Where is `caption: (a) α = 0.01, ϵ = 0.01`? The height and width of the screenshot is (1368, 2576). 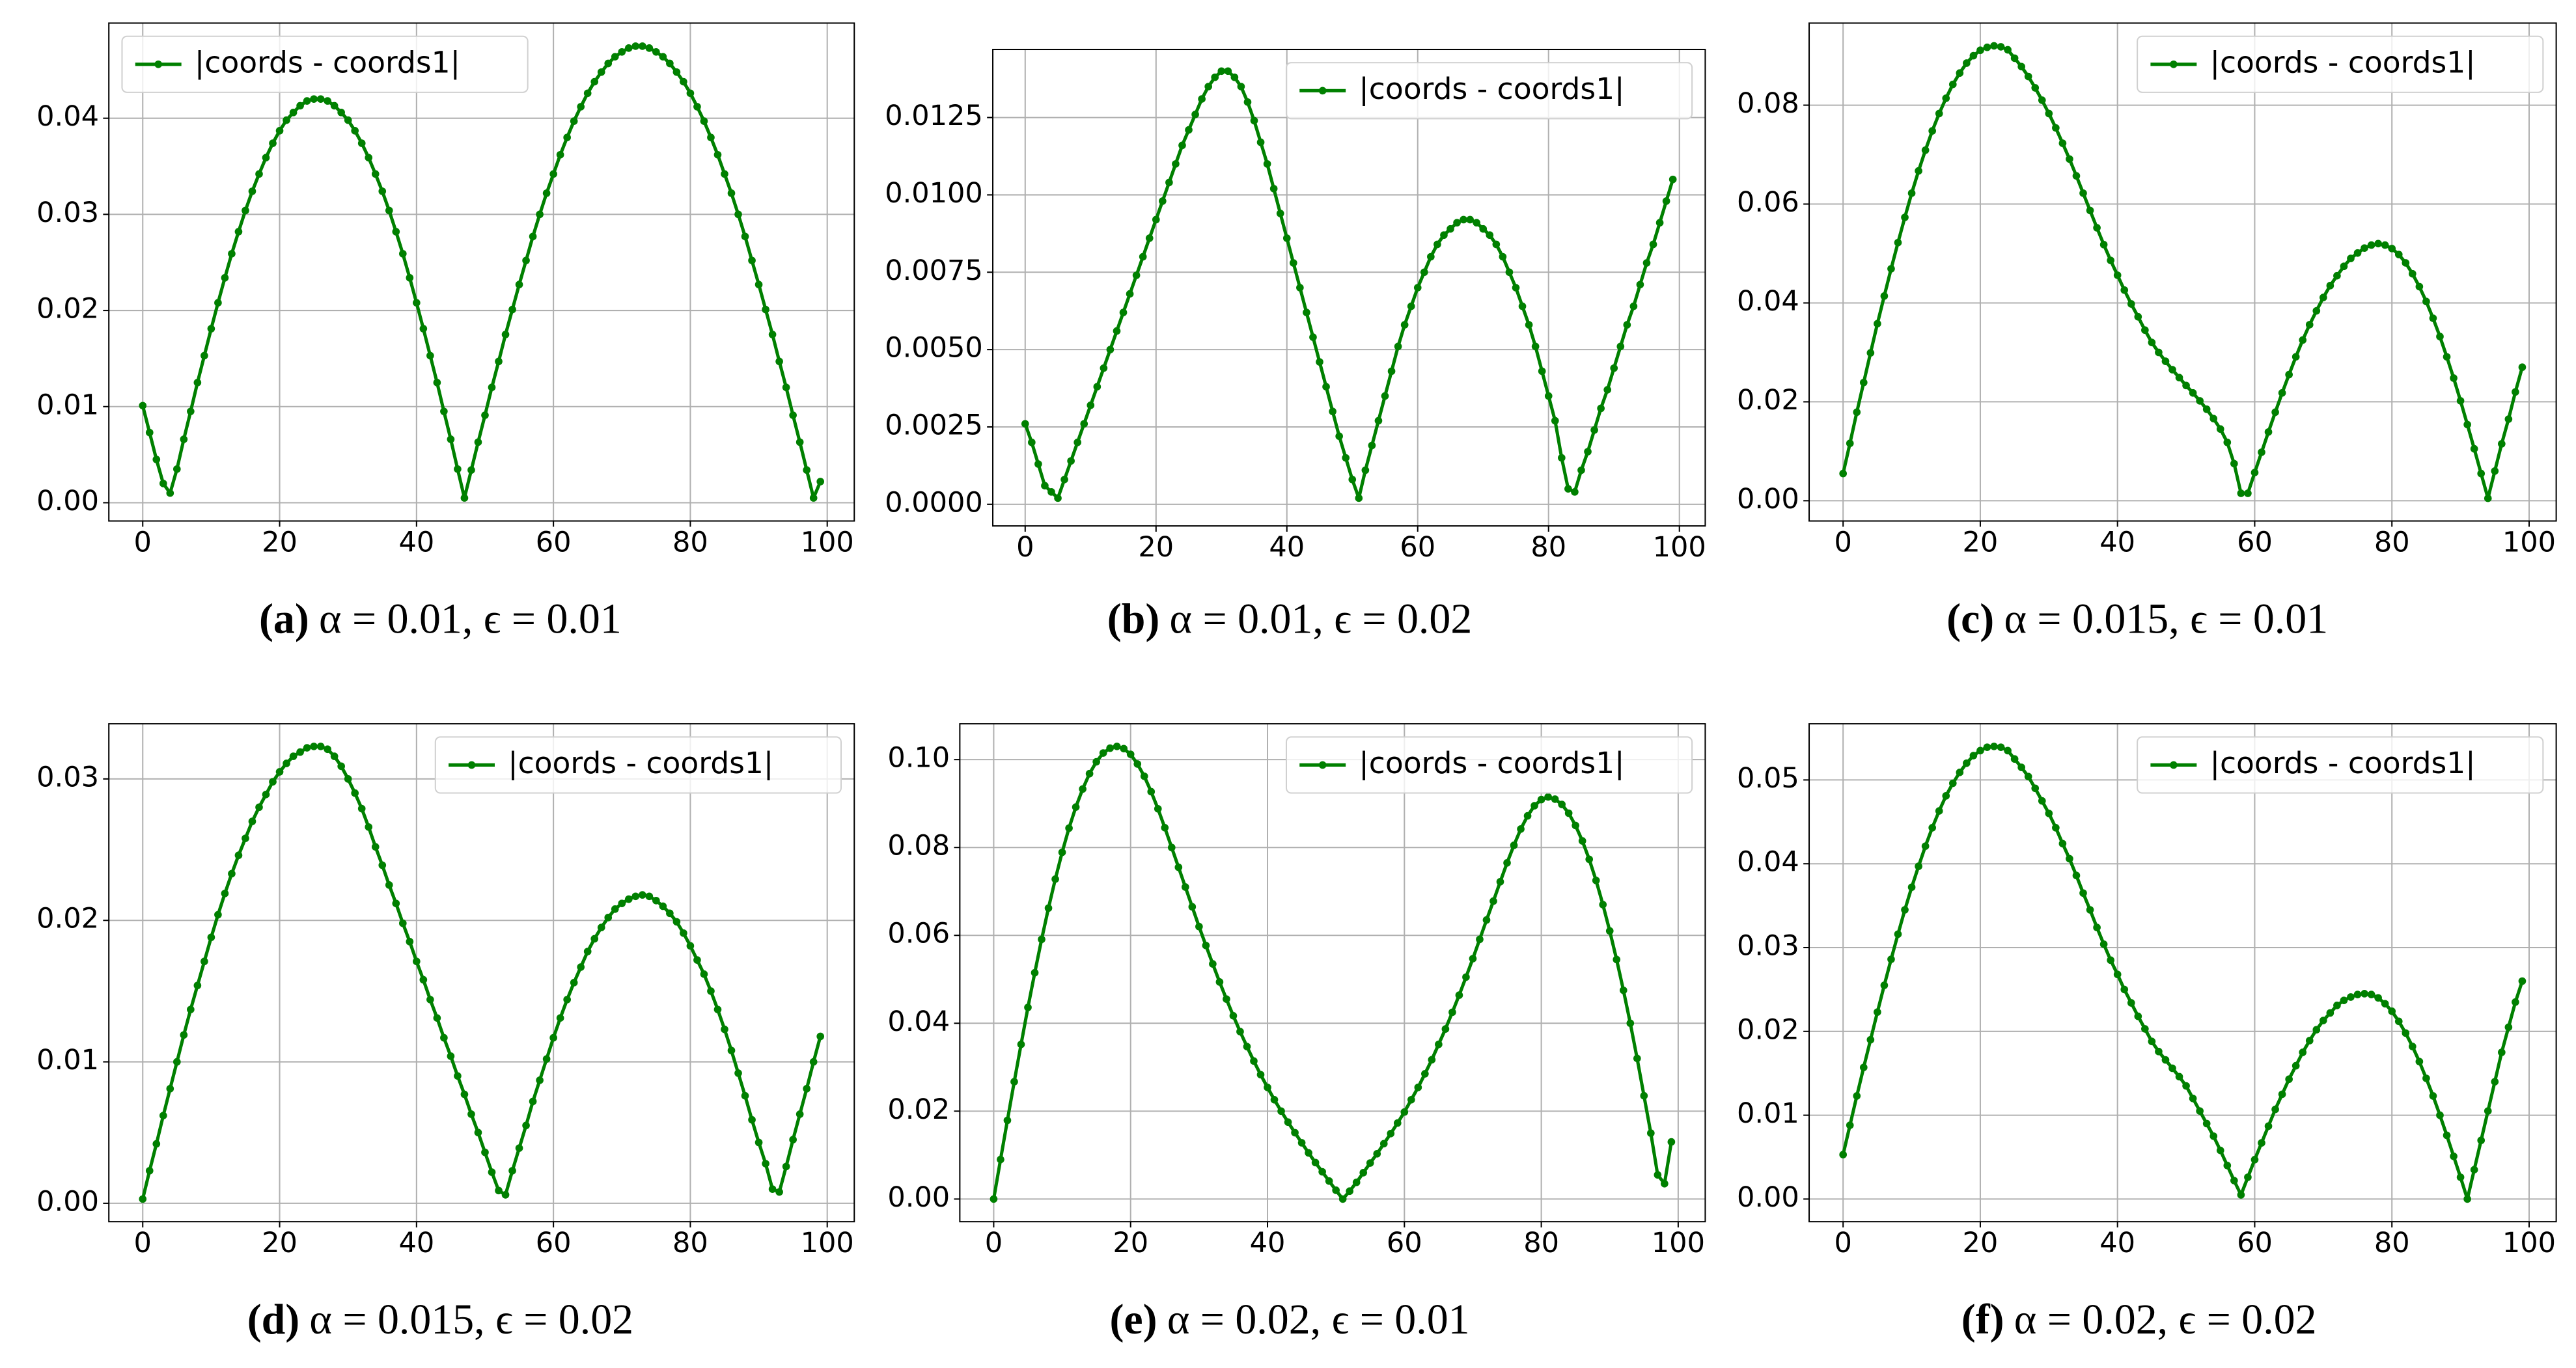 caption: (a) α = 0.01, ϵ = 0.01 is located at coordinates (440, 619).